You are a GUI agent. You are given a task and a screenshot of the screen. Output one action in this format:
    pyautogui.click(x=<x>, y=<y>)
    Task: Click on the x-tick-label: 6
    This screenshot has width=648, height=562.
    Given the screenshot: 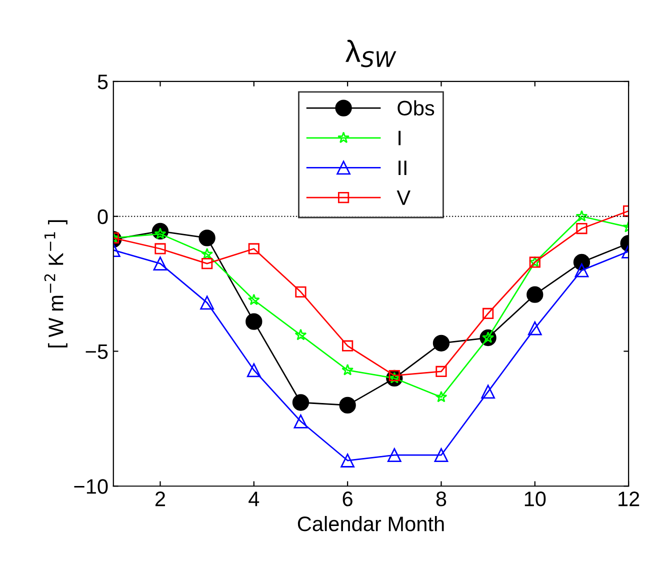 What is the action you would take?
    pyautogui.click(x=347, y=499)
    